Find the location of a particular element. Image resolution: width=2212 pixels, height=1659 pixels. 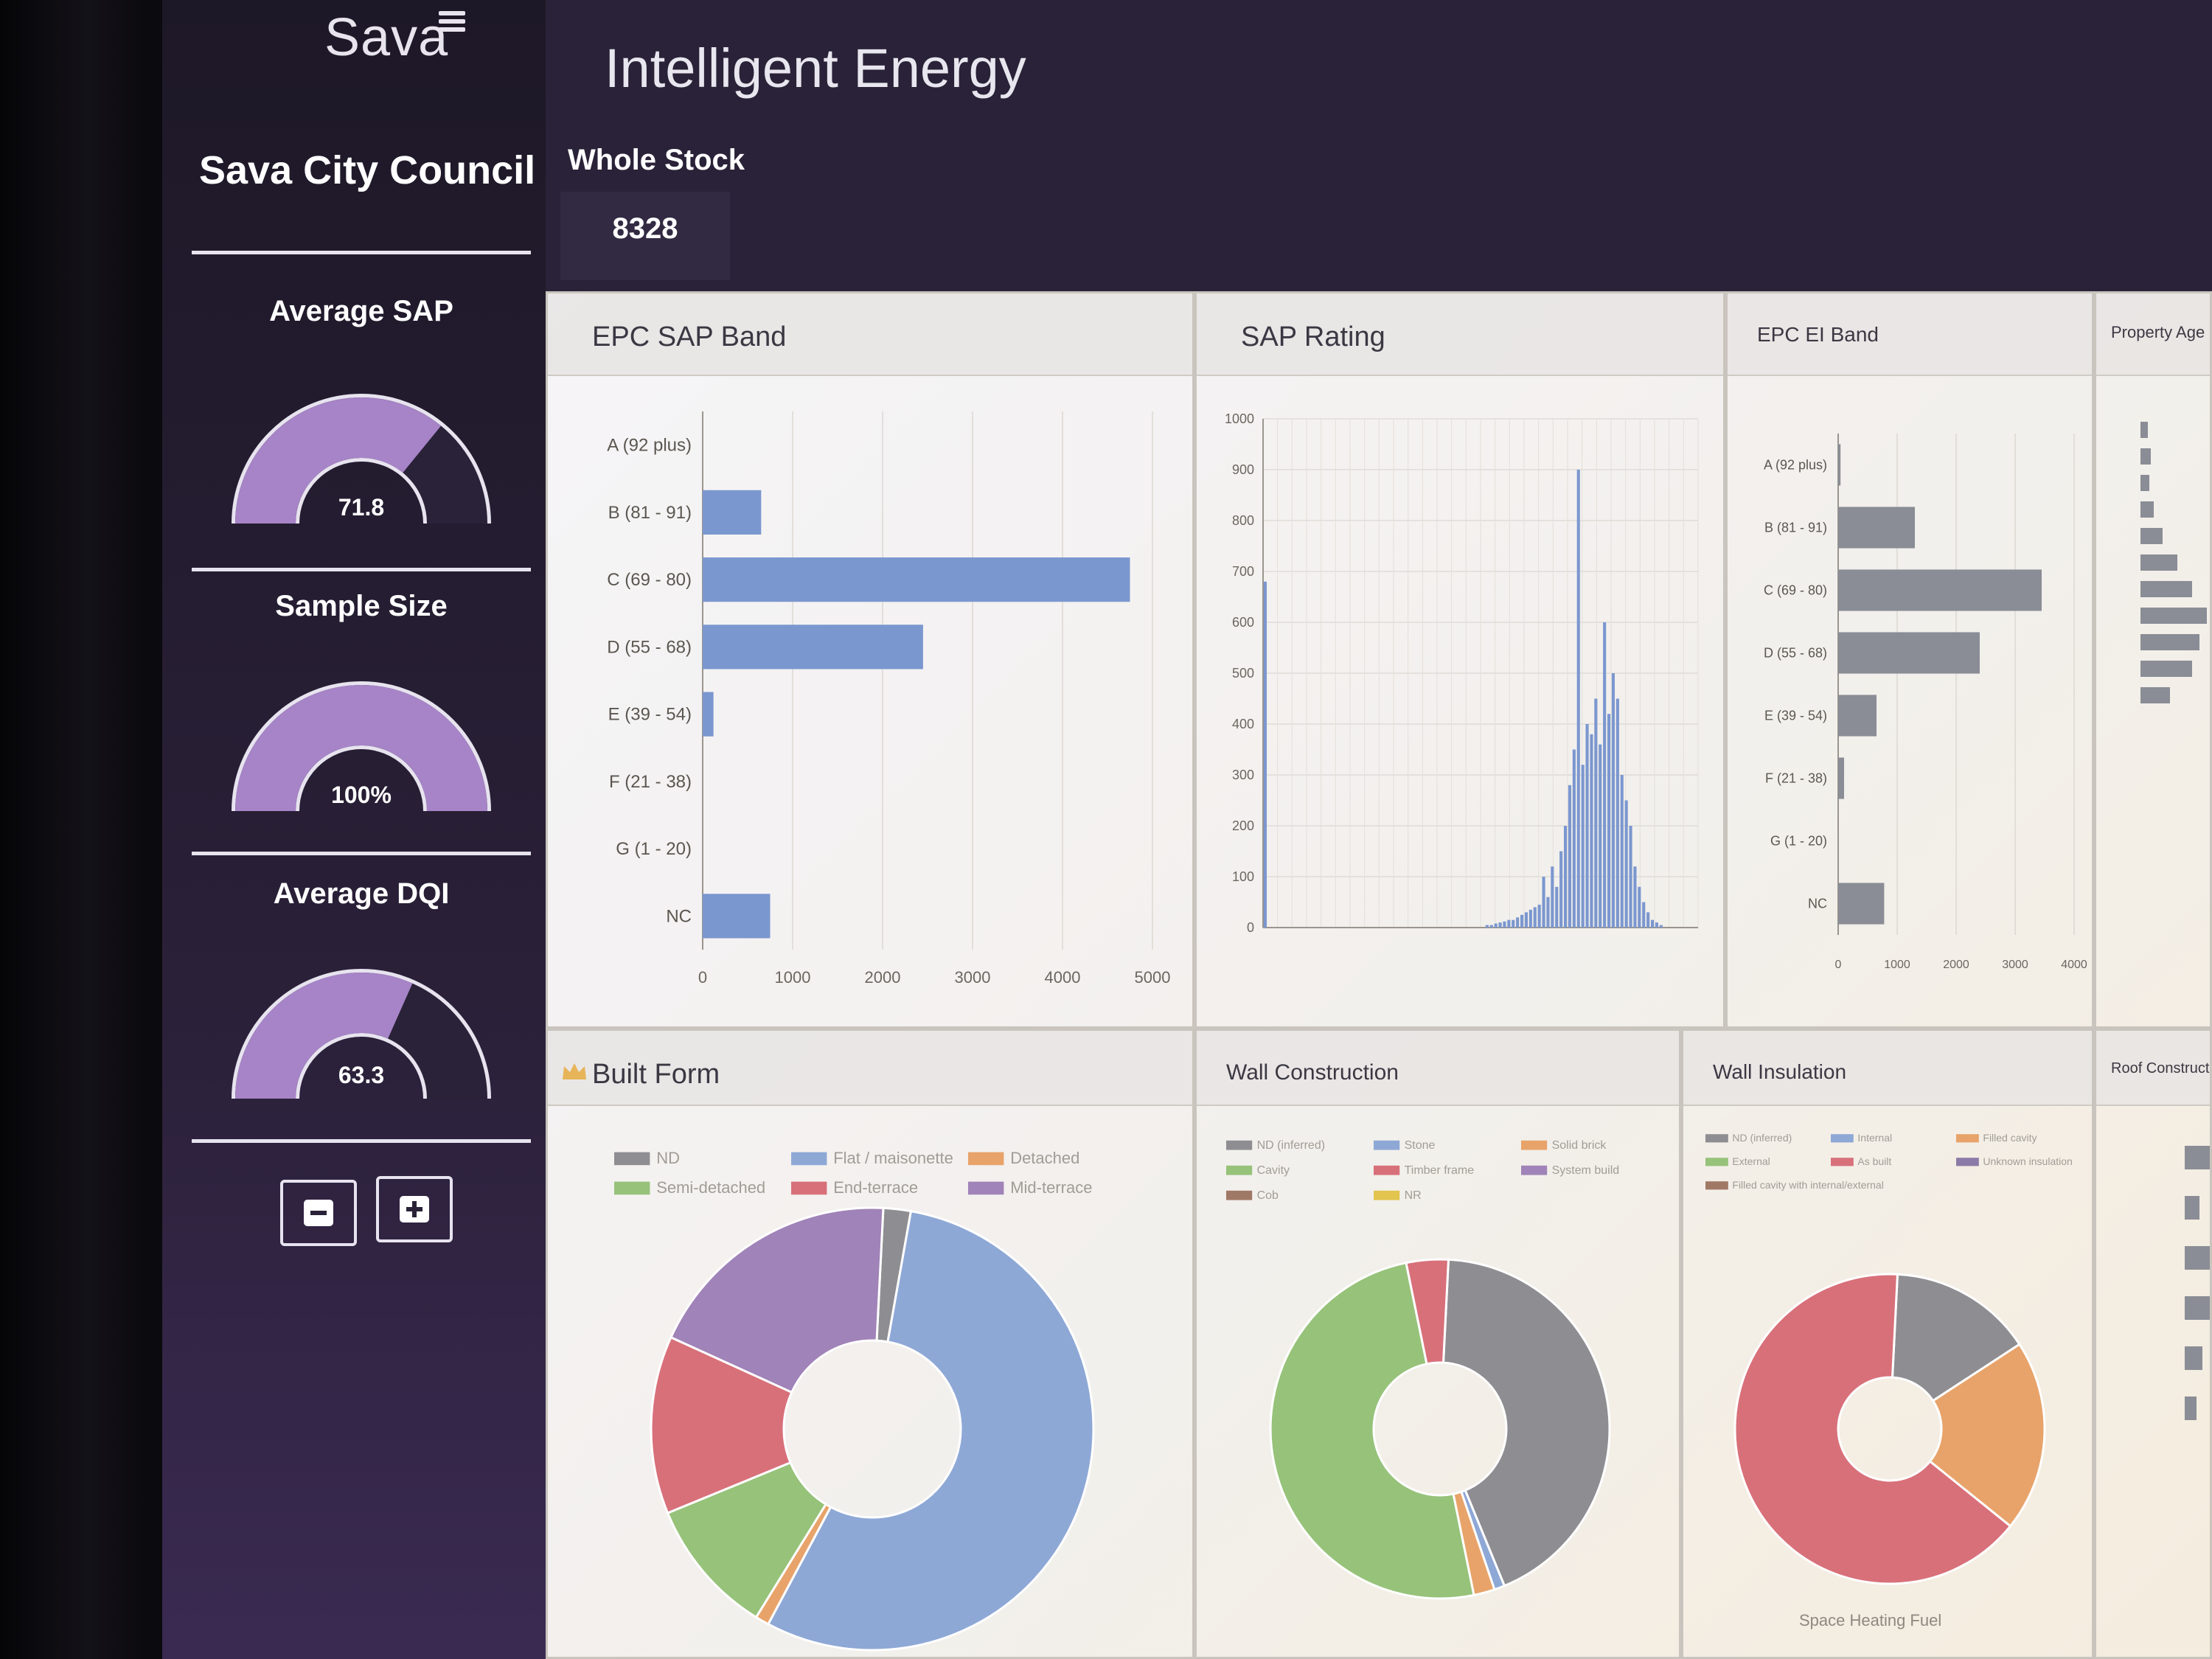

logo-text: Sava is located at coordinates (386, 37).